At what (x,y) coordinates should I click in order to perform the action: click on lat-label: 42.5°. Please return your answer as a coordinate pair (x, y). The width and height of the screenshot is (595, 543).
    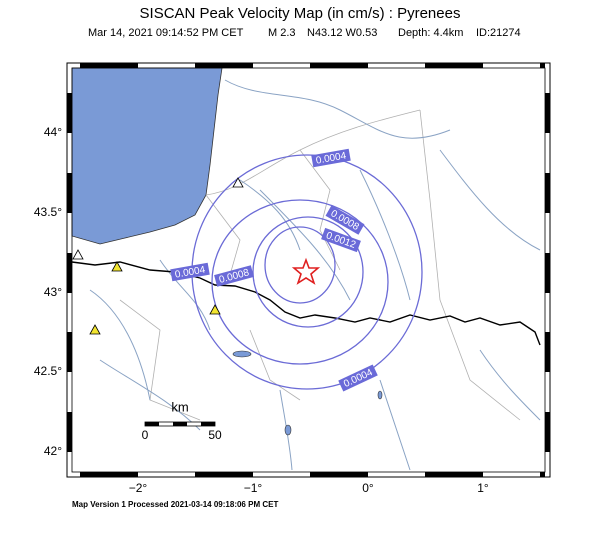
    Looking at the image, I should click on (48, 371).